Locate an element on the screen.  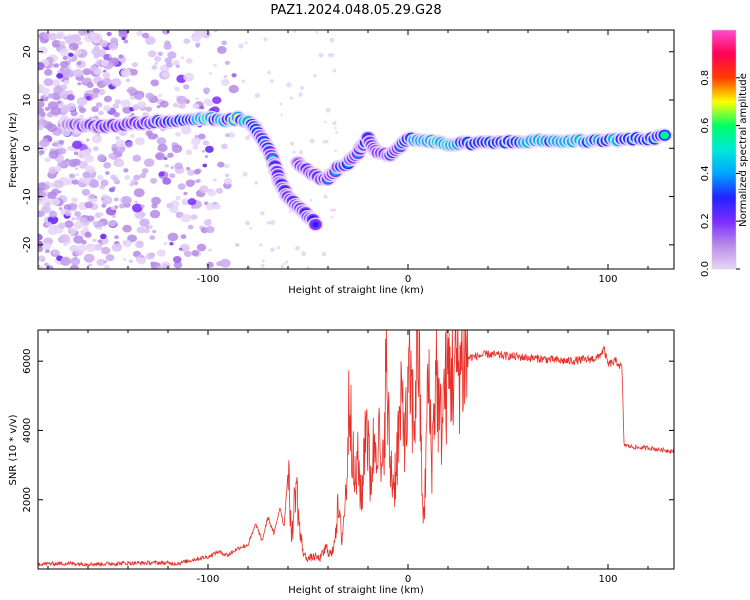
spectrogram-y-tick-label: -10 is located at coordinates (27, 196).